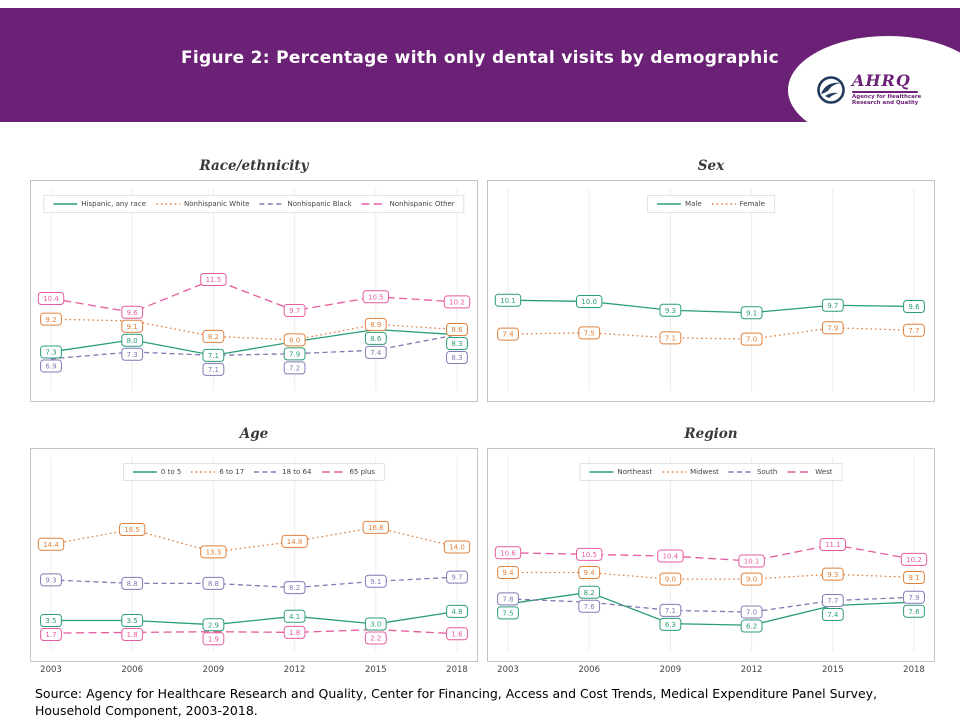 The height and width of the screenshot is (728, 960). I want to click on data-point-label: 10.6, so click(508, 553).